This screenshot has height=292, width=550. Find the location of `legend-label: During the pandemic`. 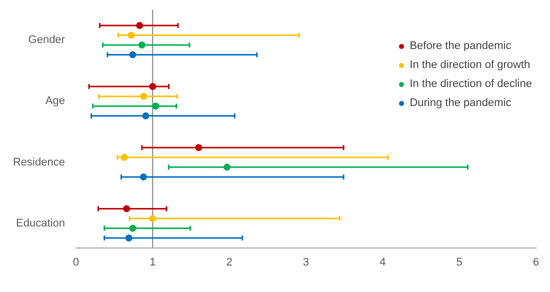

legend-label: During the pandemic is located at coordinates (461, 103).